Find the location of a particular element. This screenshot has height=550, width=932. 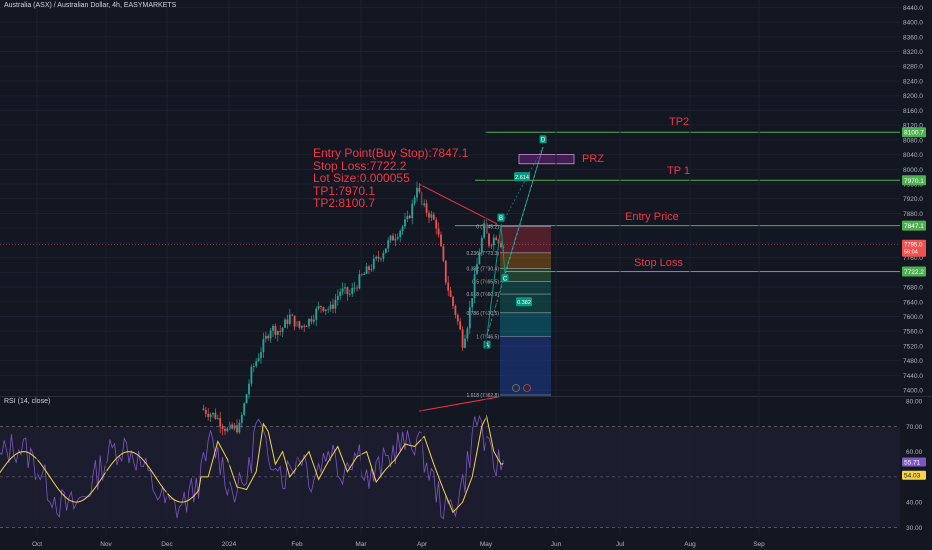

harmonic-point-label: A is located at coordinates (487, 346).